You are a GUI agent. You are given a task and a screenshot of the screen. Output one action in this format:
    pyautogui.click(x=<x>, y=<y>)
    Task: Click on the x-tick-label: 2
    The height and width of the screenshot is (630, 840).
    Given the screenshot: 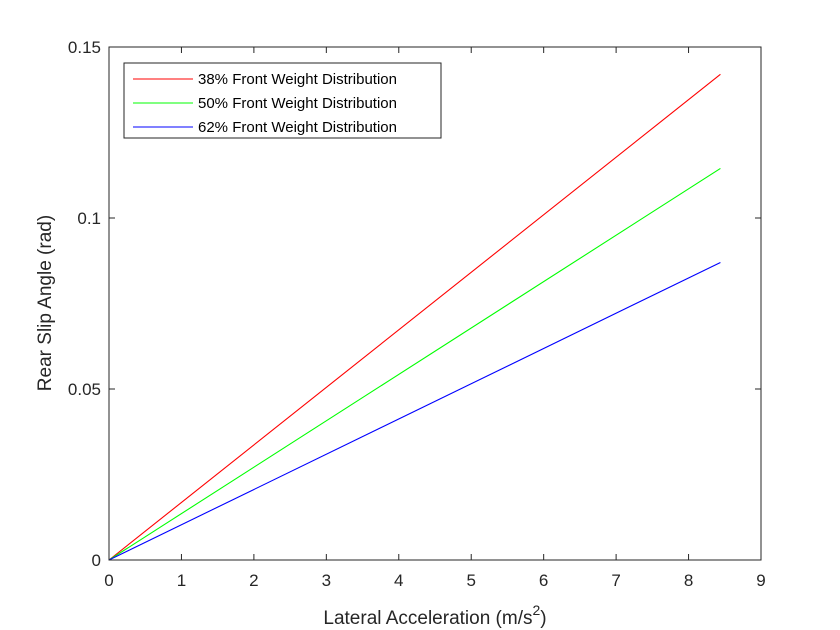 What is the action you would take?
    pyautogui.click(x=253, y=580)
    